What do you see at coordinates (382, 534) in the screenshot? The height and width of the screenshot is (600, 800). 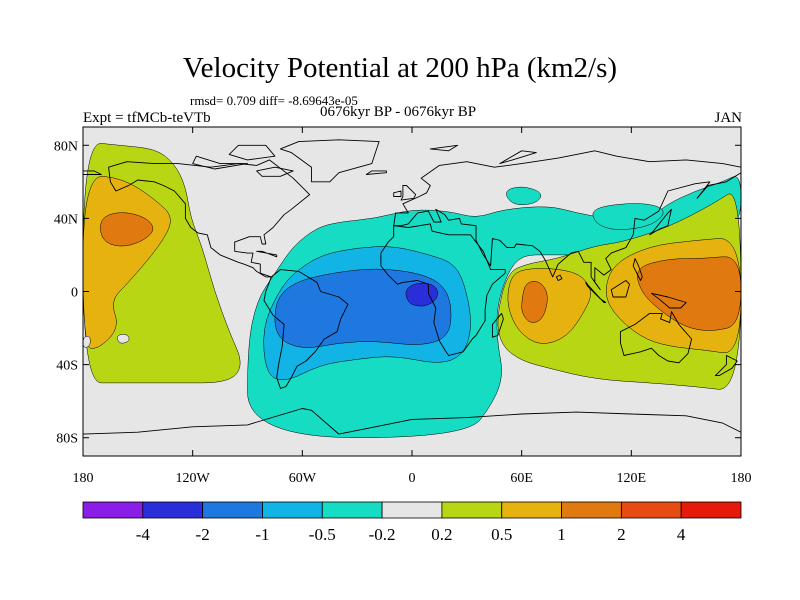 I see `colorbar-label: -0.2` at bounding box center [382, 534].